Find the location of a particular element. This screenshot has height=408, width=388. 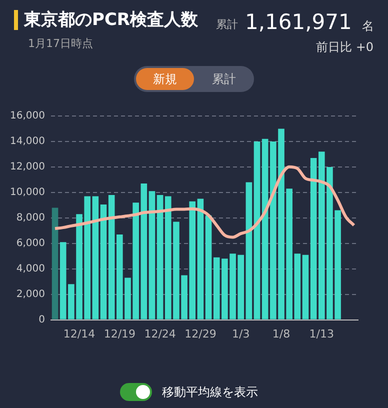

x-tick-label: 12/24 is located at coordinates (160, 333).